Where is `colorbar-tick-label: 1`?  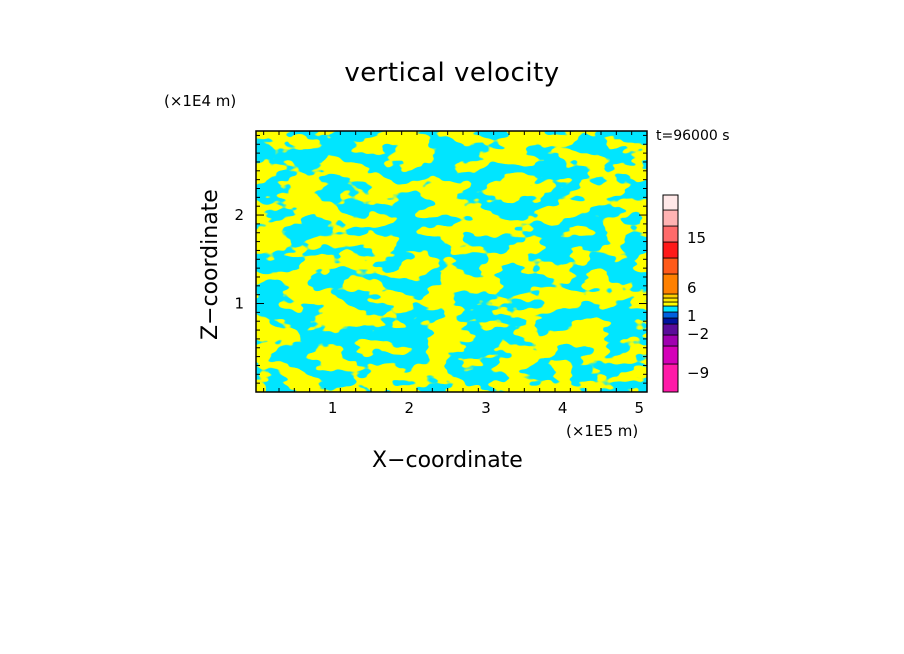 colorbar-tick-label: 1 is located at coordinates (692, 316).